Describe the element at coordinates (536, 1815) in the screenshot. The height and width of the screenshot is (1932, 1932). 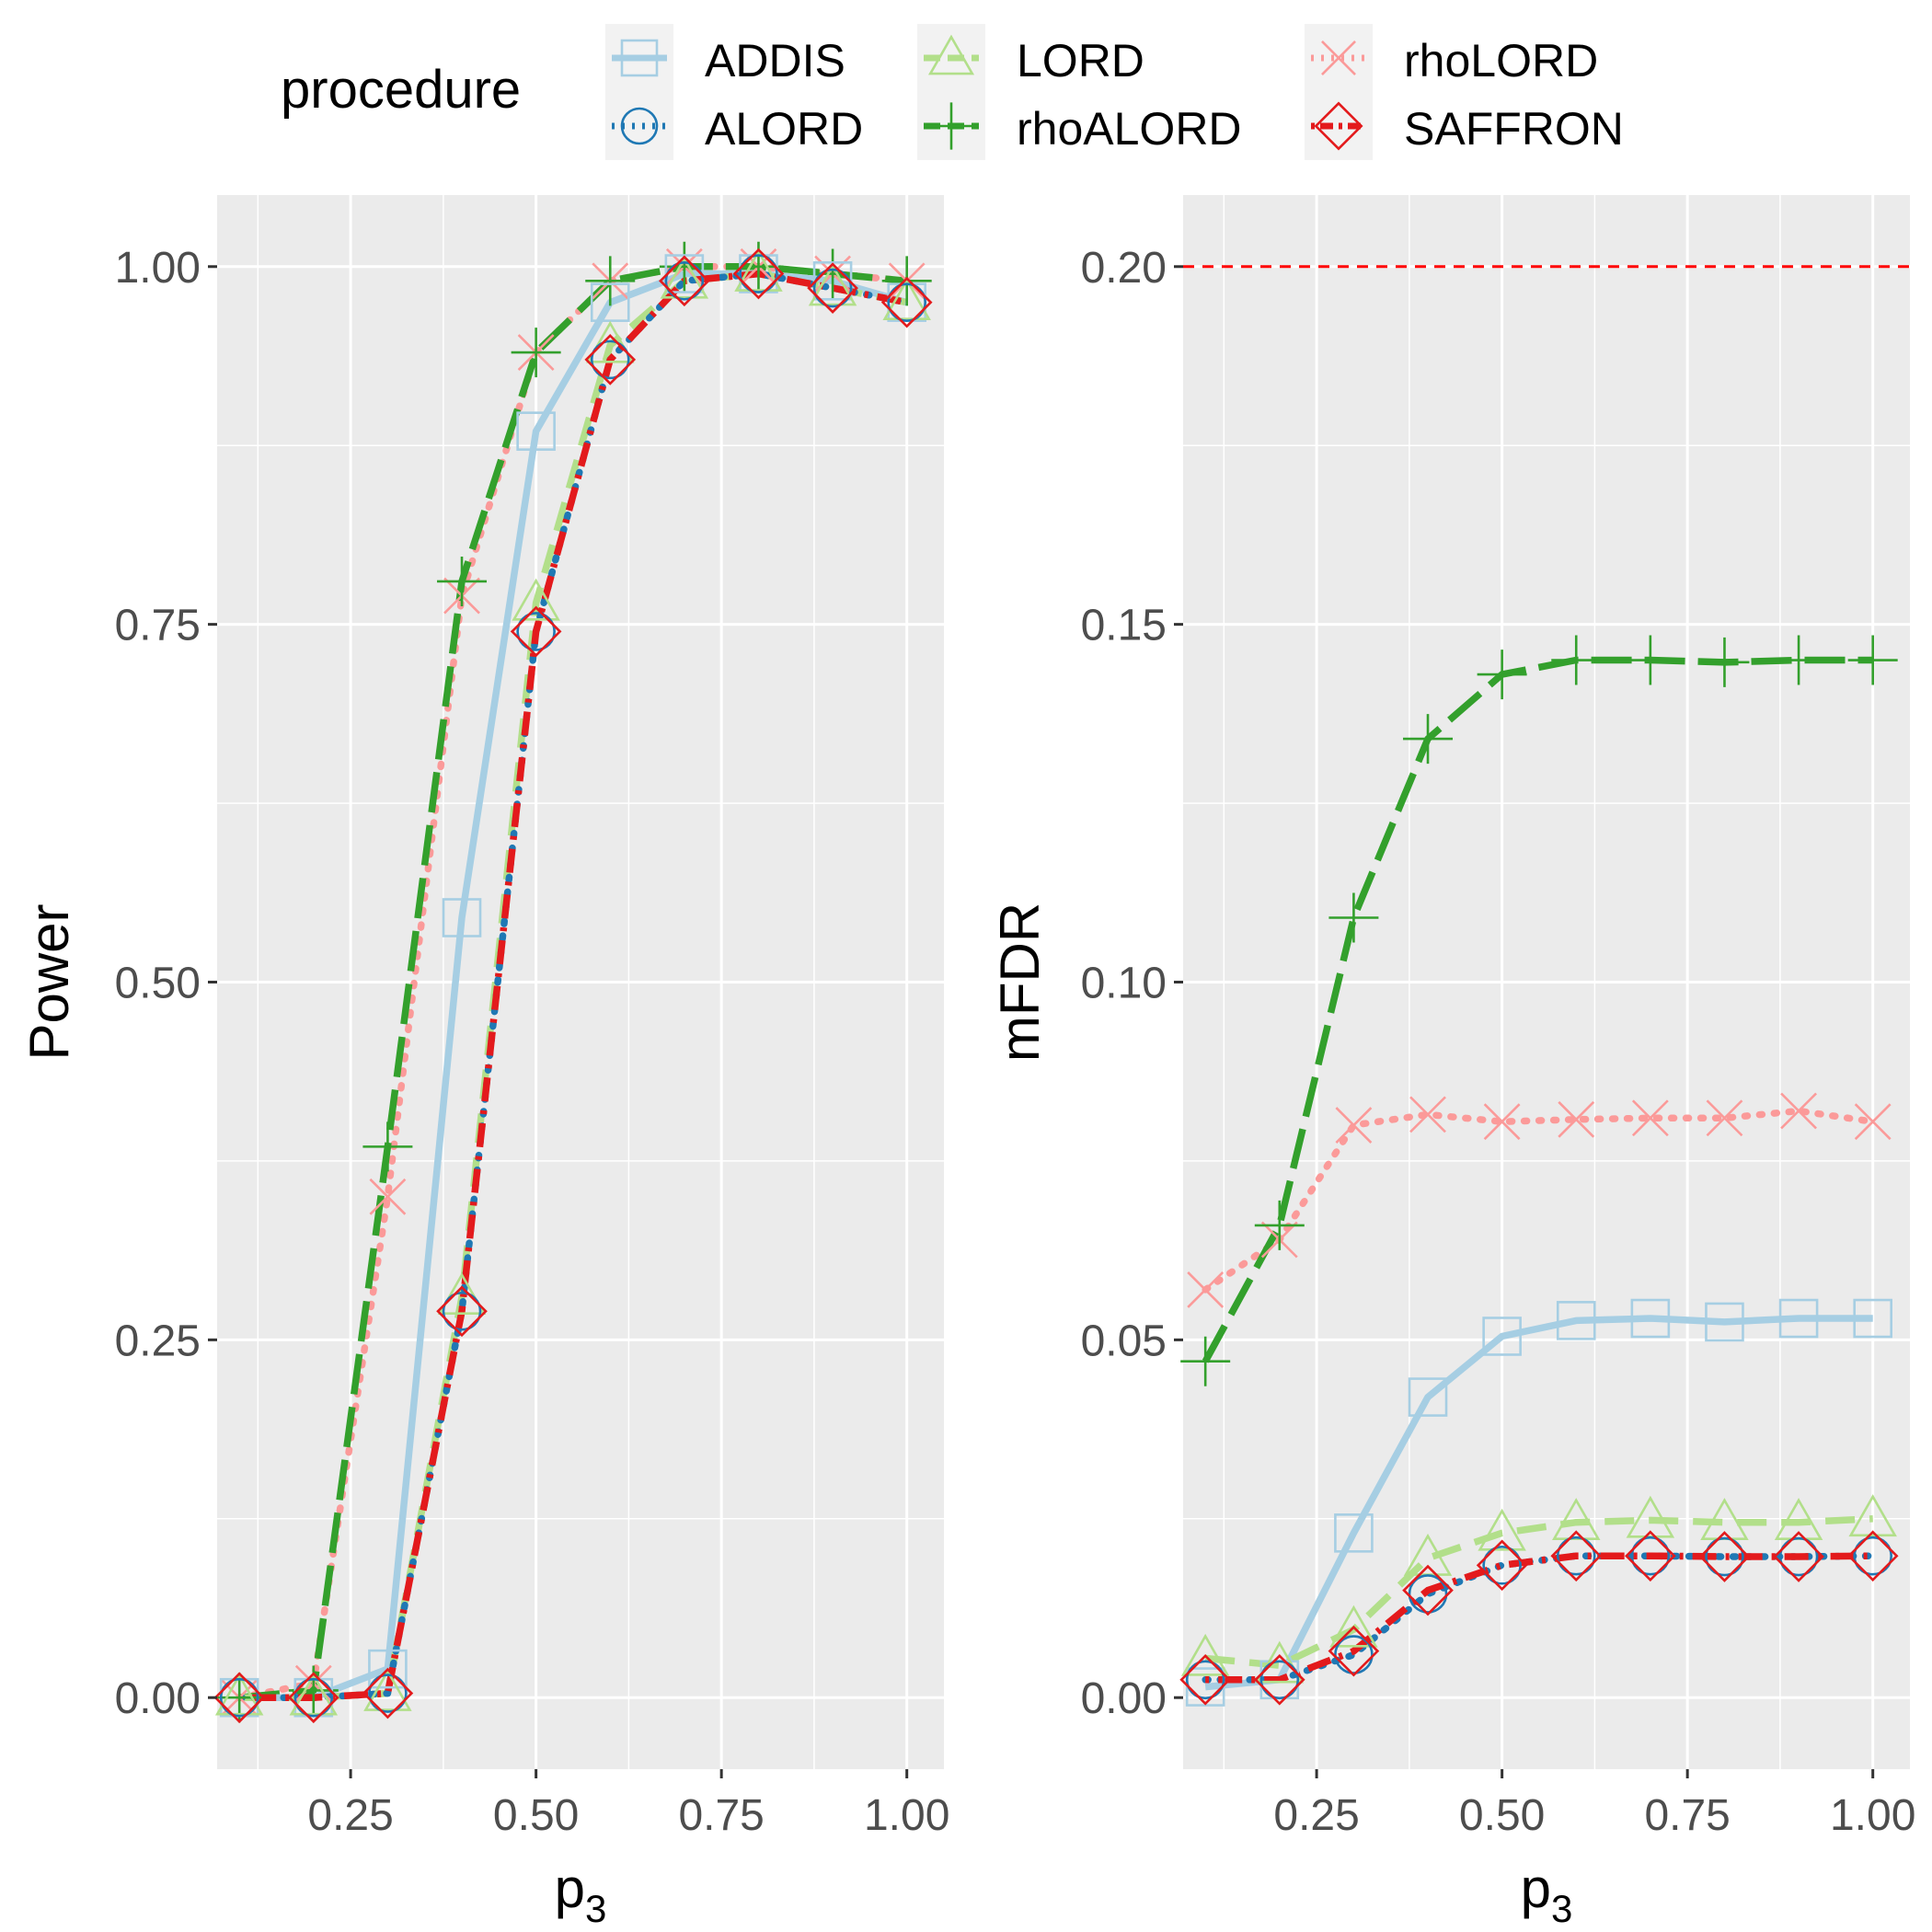
I see `x-tick-label: 0.50` at that location.